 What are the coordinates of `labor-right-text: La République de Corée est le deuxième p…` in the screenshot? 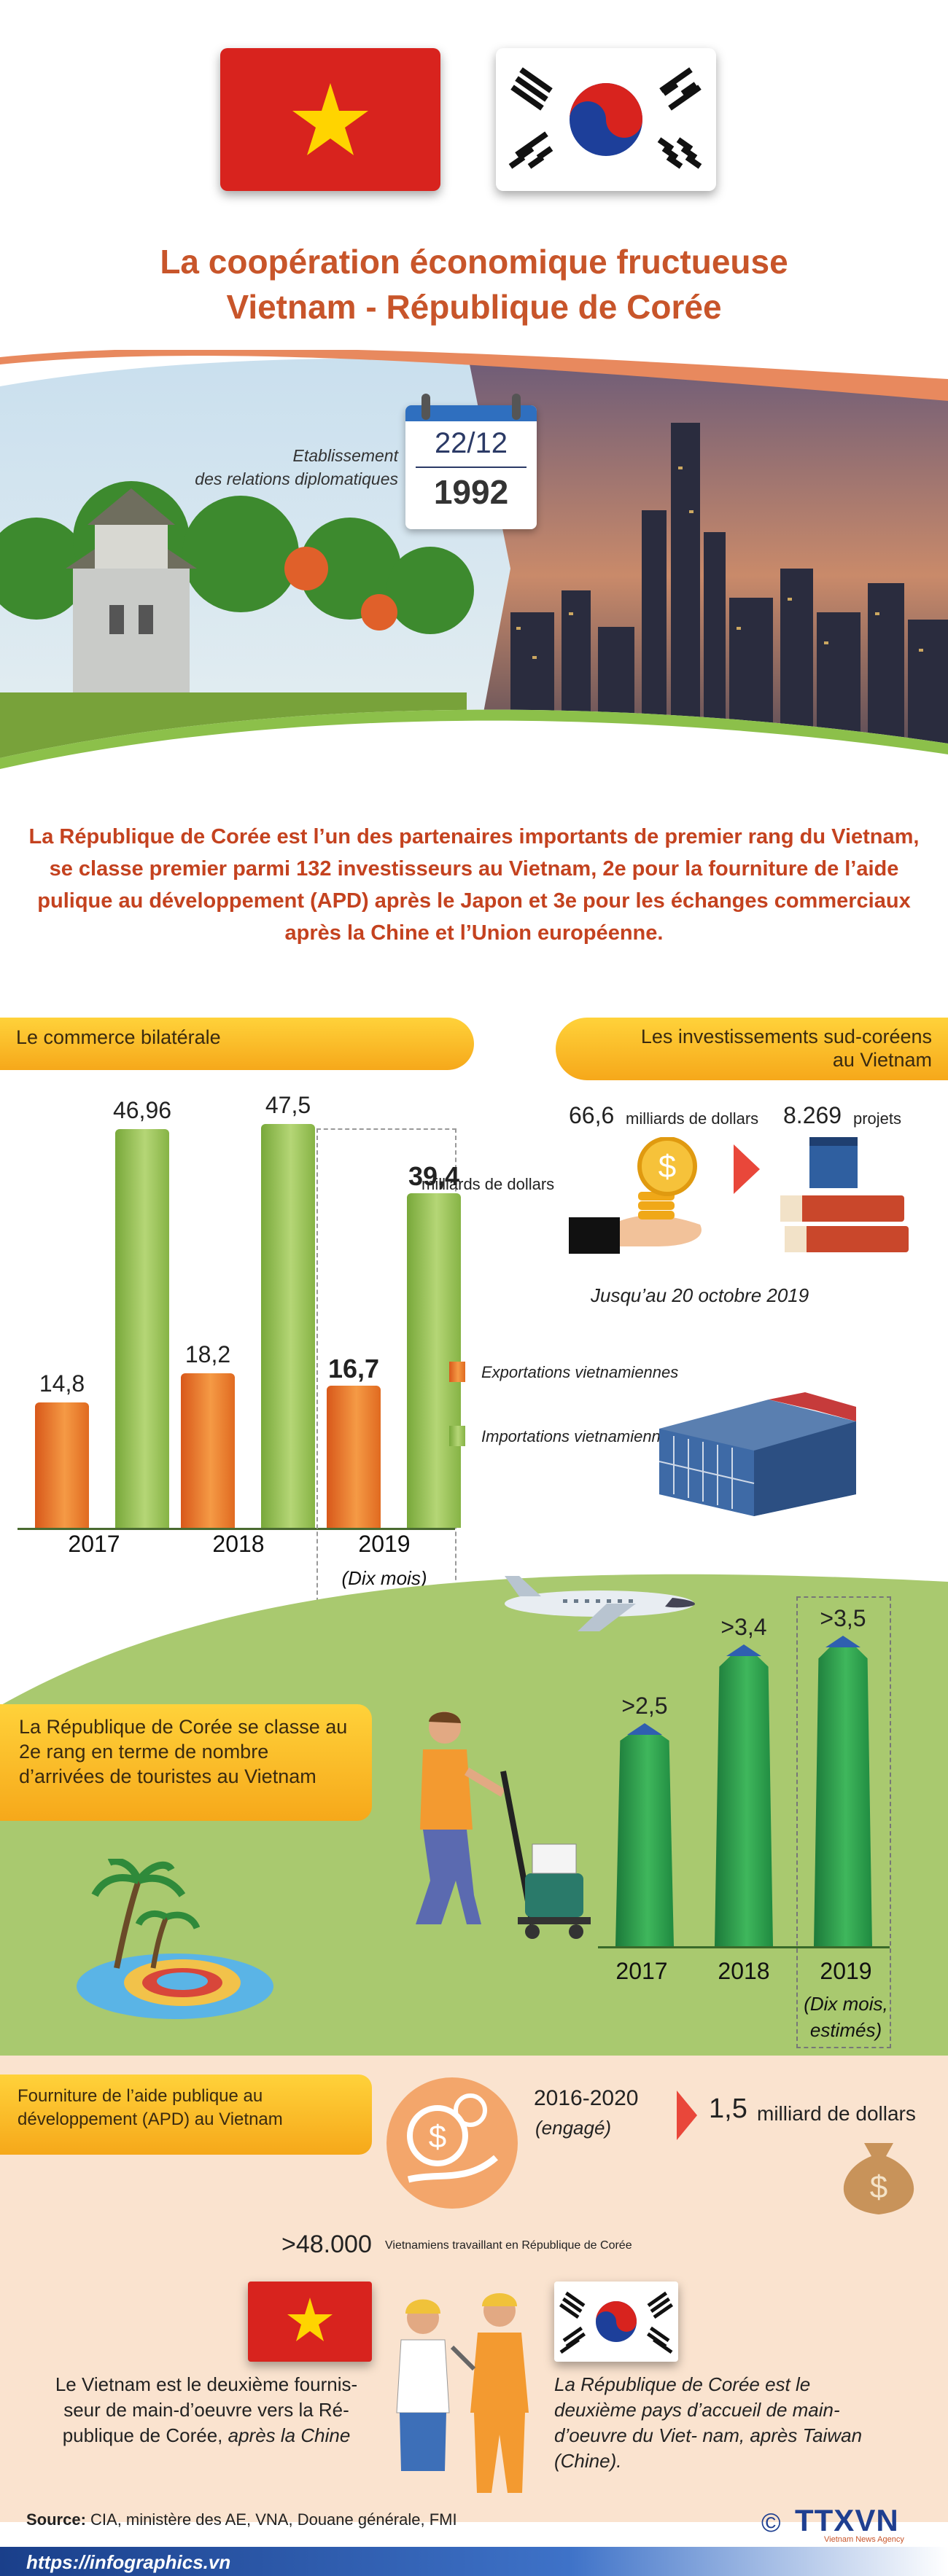 It's located at (708, 2422).